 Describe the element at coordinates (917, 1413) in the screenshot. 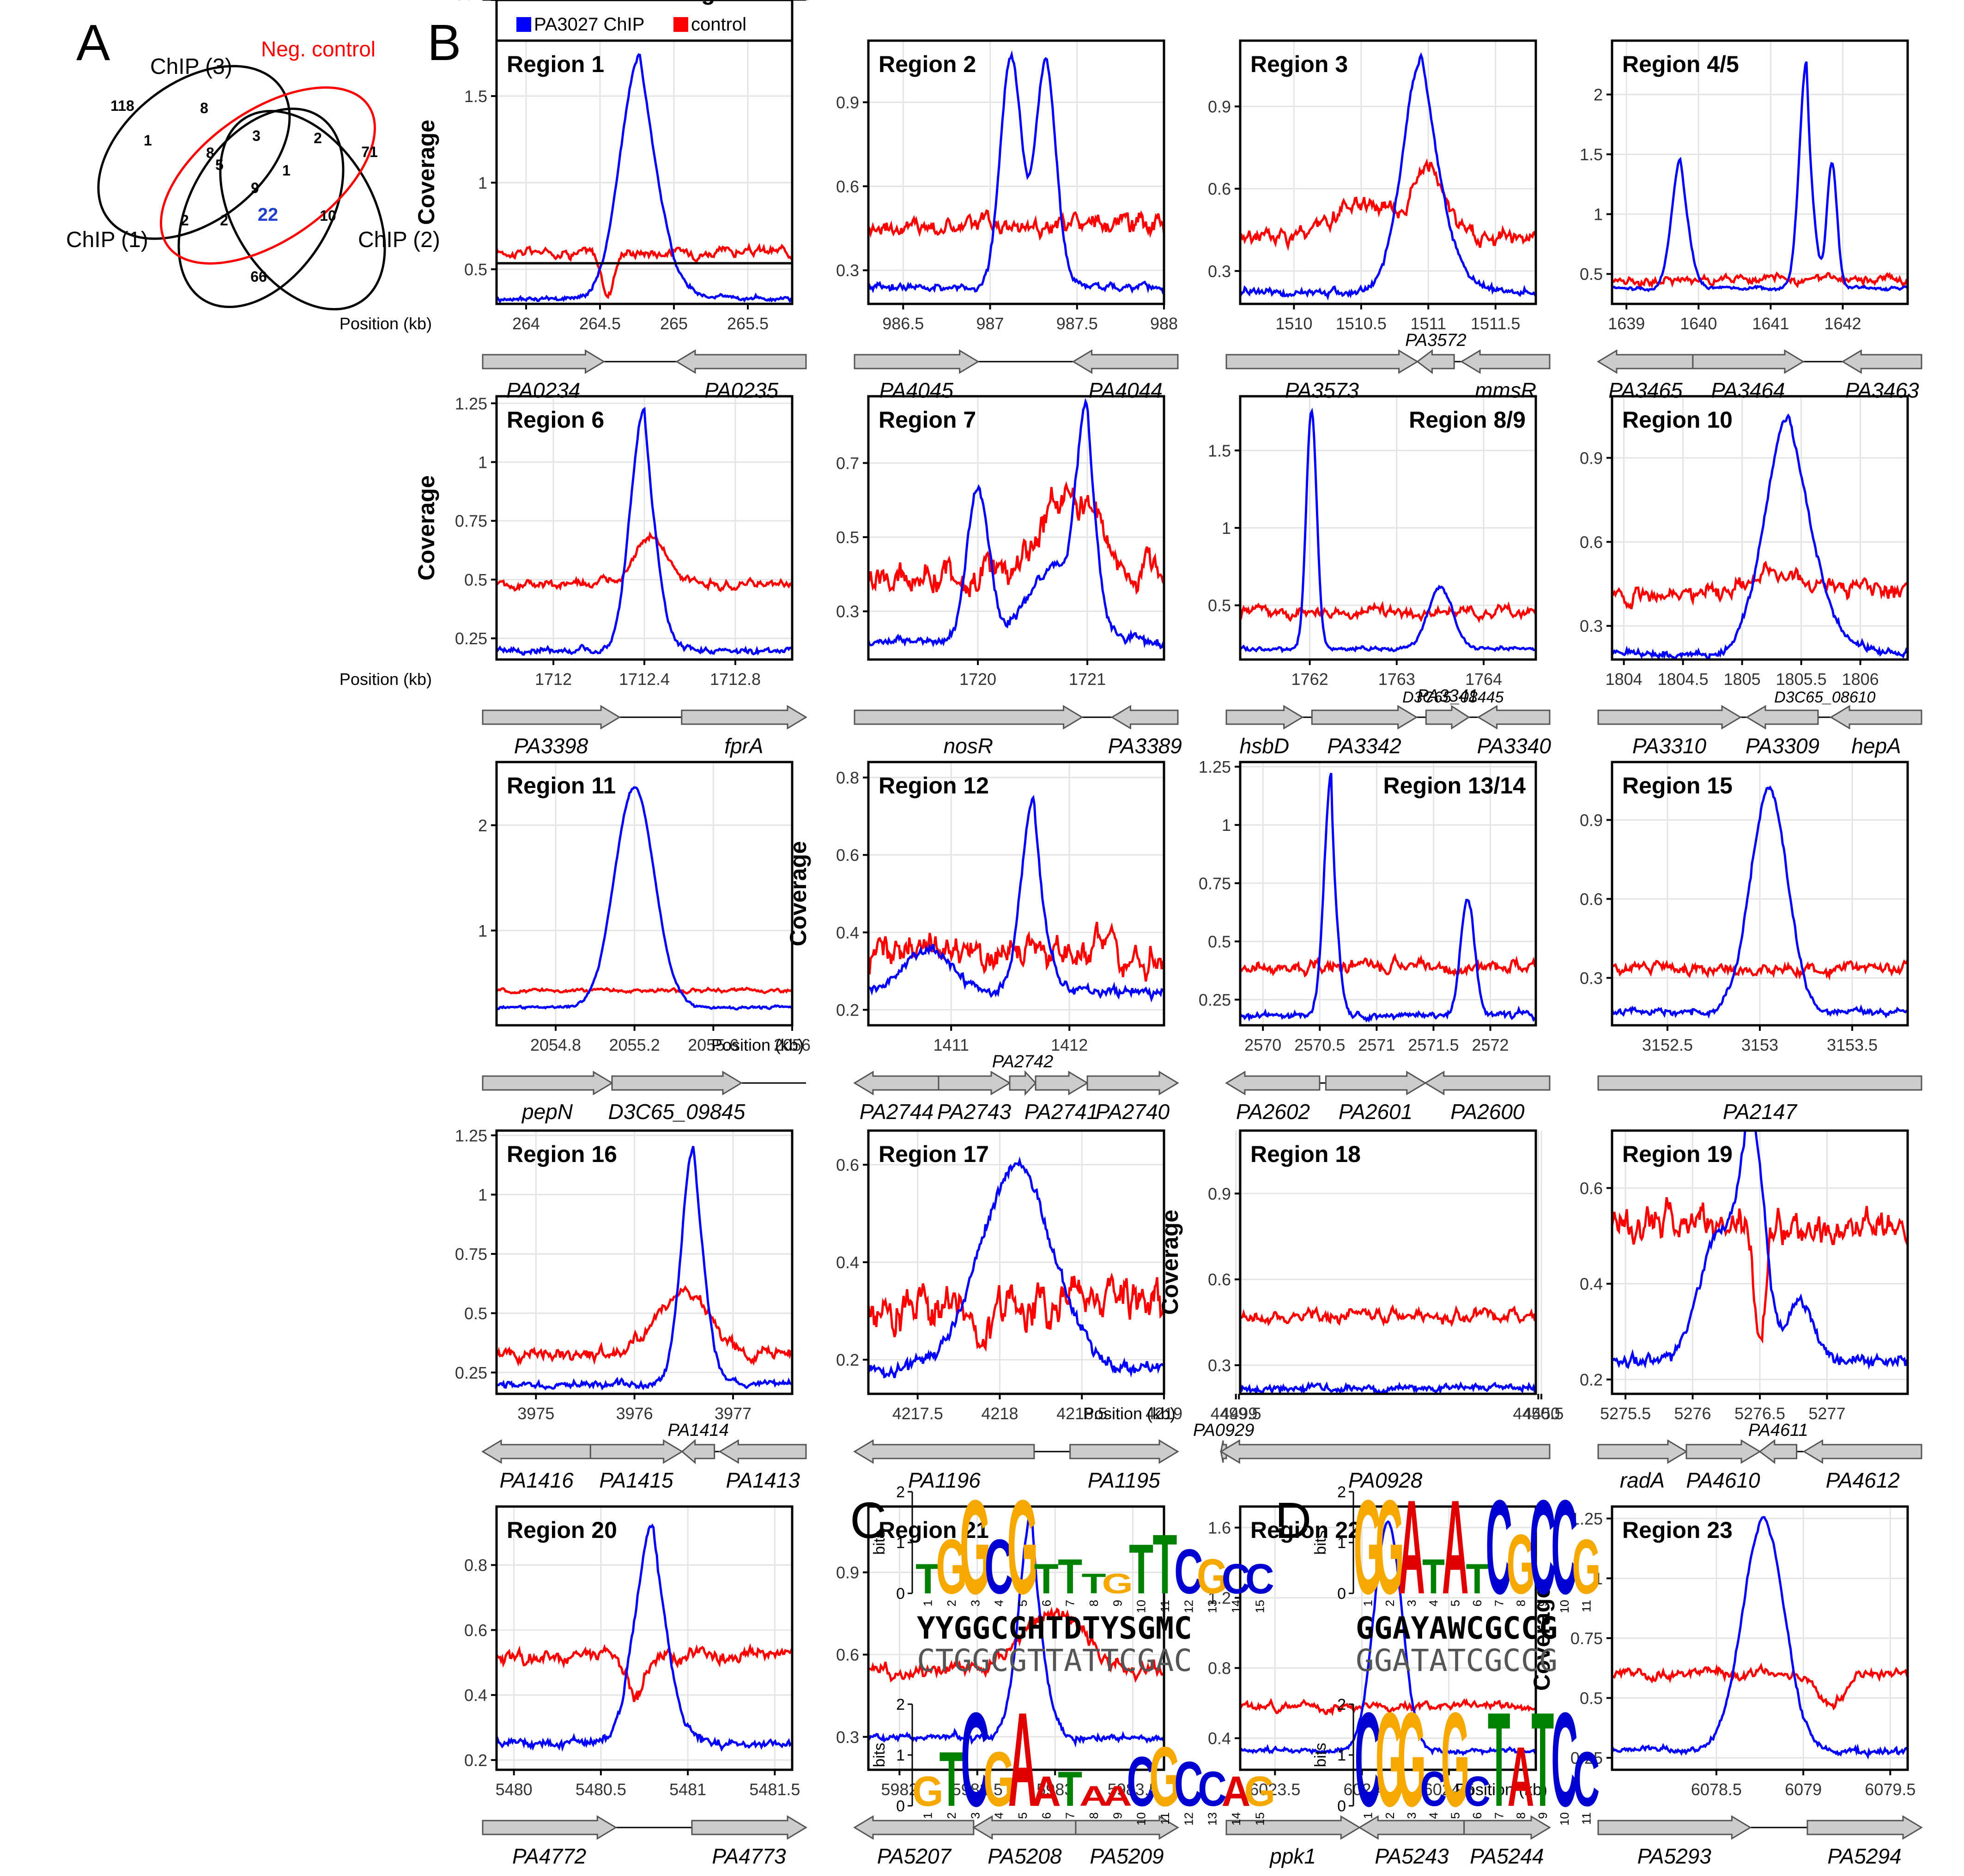

I see `x-tick-label: 4217.5` at that location.